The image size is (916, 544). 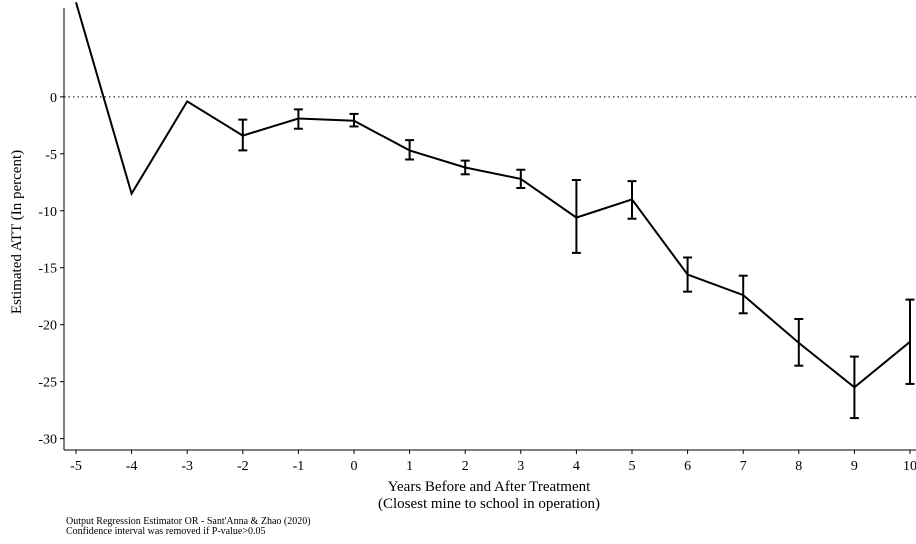 I want to click on x-tick-label: 6, so click(x=687, y=466).